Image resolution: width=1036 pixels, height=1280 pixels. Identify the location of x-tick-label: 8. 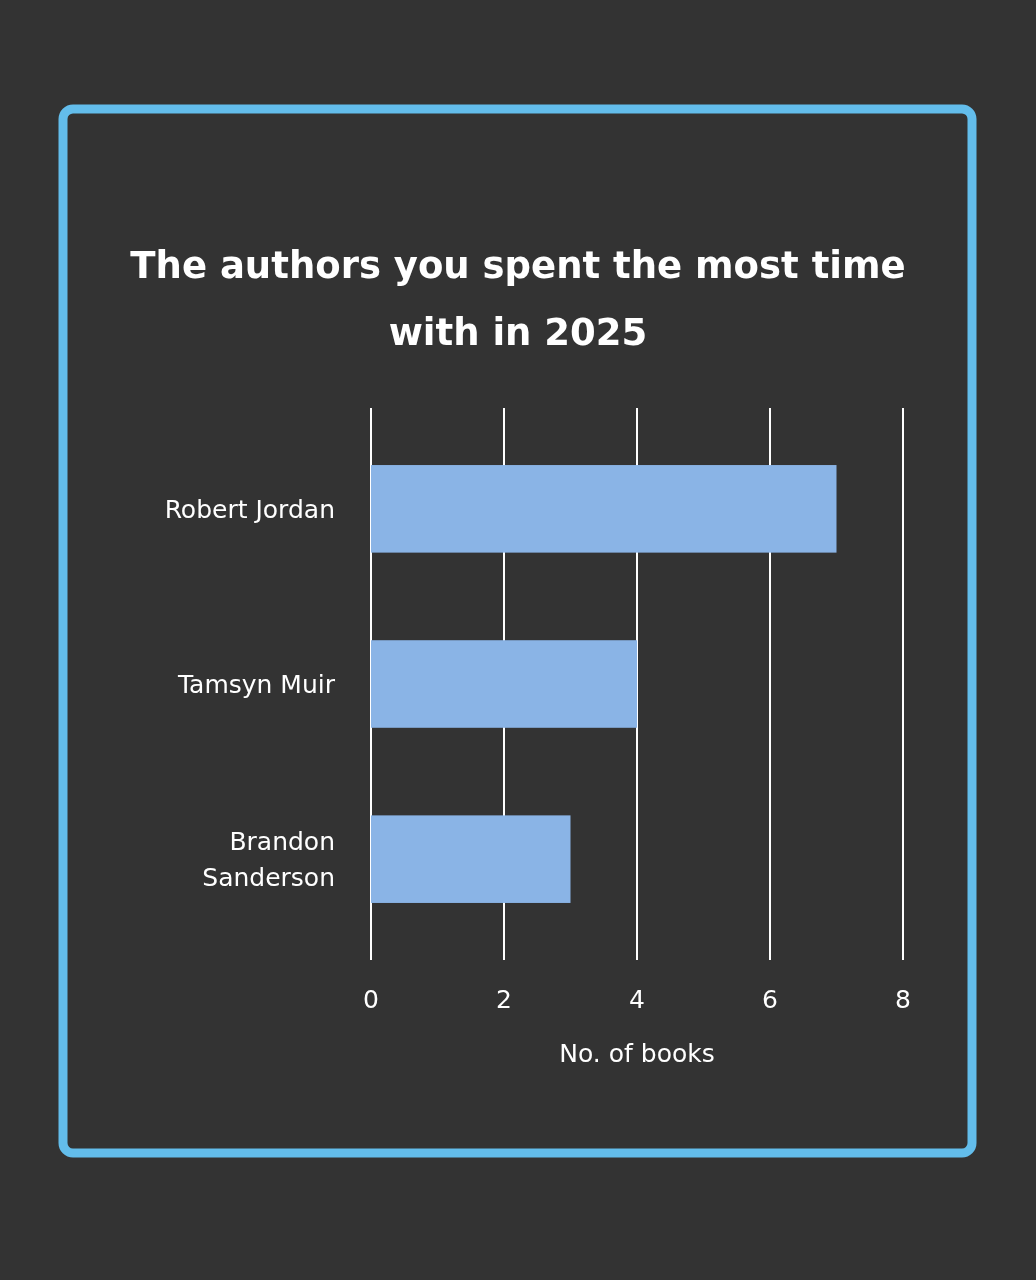
(903, 999).